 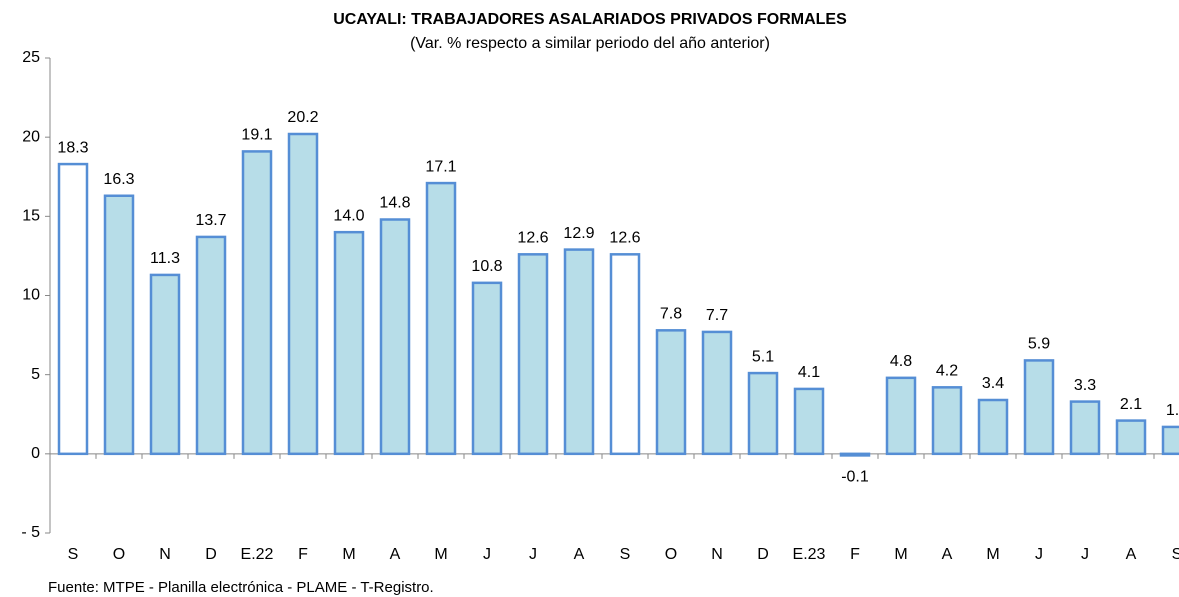 What do you see at coordinates (440, 166) in the screenshot?
I see `value-label: 17.1` at bounding box center [440, 166].